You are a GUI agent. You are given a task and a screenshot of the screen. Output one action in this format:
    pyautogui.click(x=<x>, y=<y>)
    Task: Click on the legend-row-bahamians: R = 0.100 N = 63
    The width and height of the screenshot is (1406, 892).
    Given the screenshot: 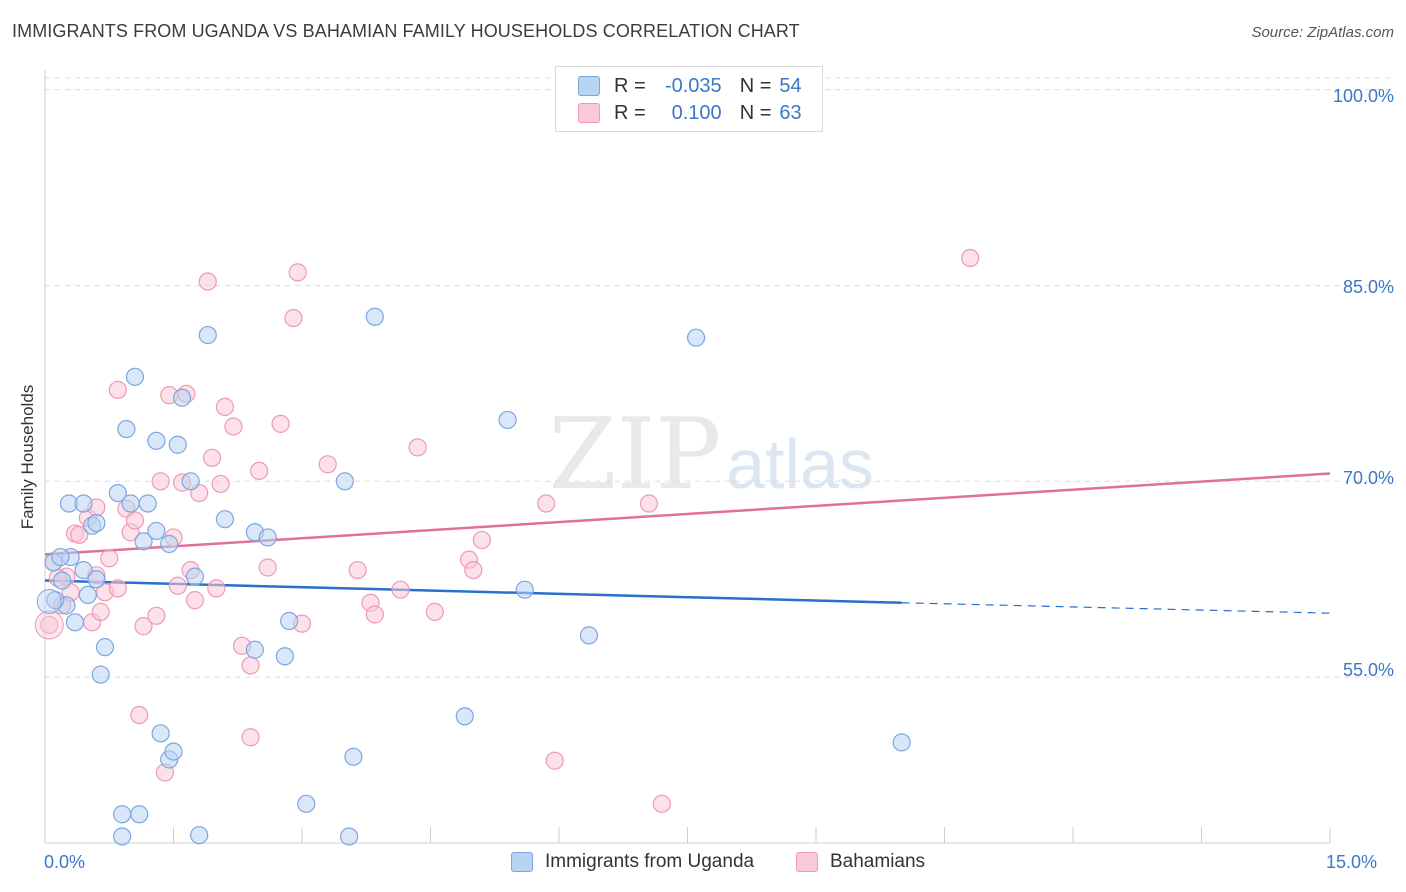 What is the action you would take?
    pyautogui.click(x=690, y=113)
    